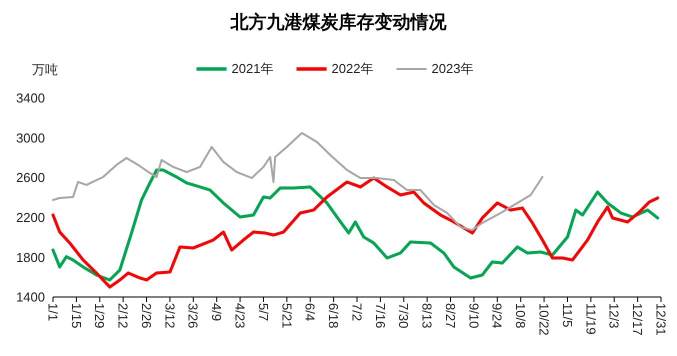  What do you see at coordinates (146, 315) in the screenshot?
I see `x-tick-label: 2/26` at bounding box center [146, 315].